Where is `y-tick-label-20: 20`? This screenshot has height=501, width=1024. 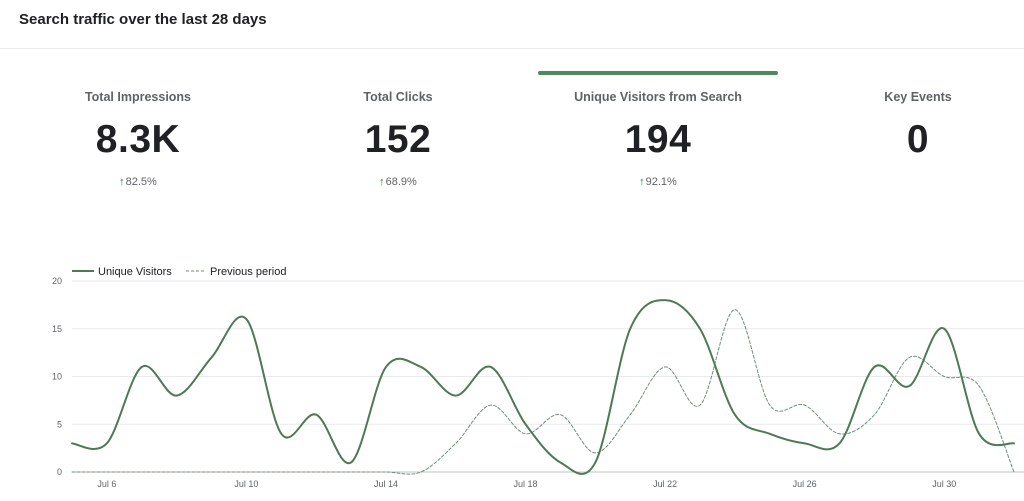 y-tick-label-20: 20 is located at coordinates (57, 281).